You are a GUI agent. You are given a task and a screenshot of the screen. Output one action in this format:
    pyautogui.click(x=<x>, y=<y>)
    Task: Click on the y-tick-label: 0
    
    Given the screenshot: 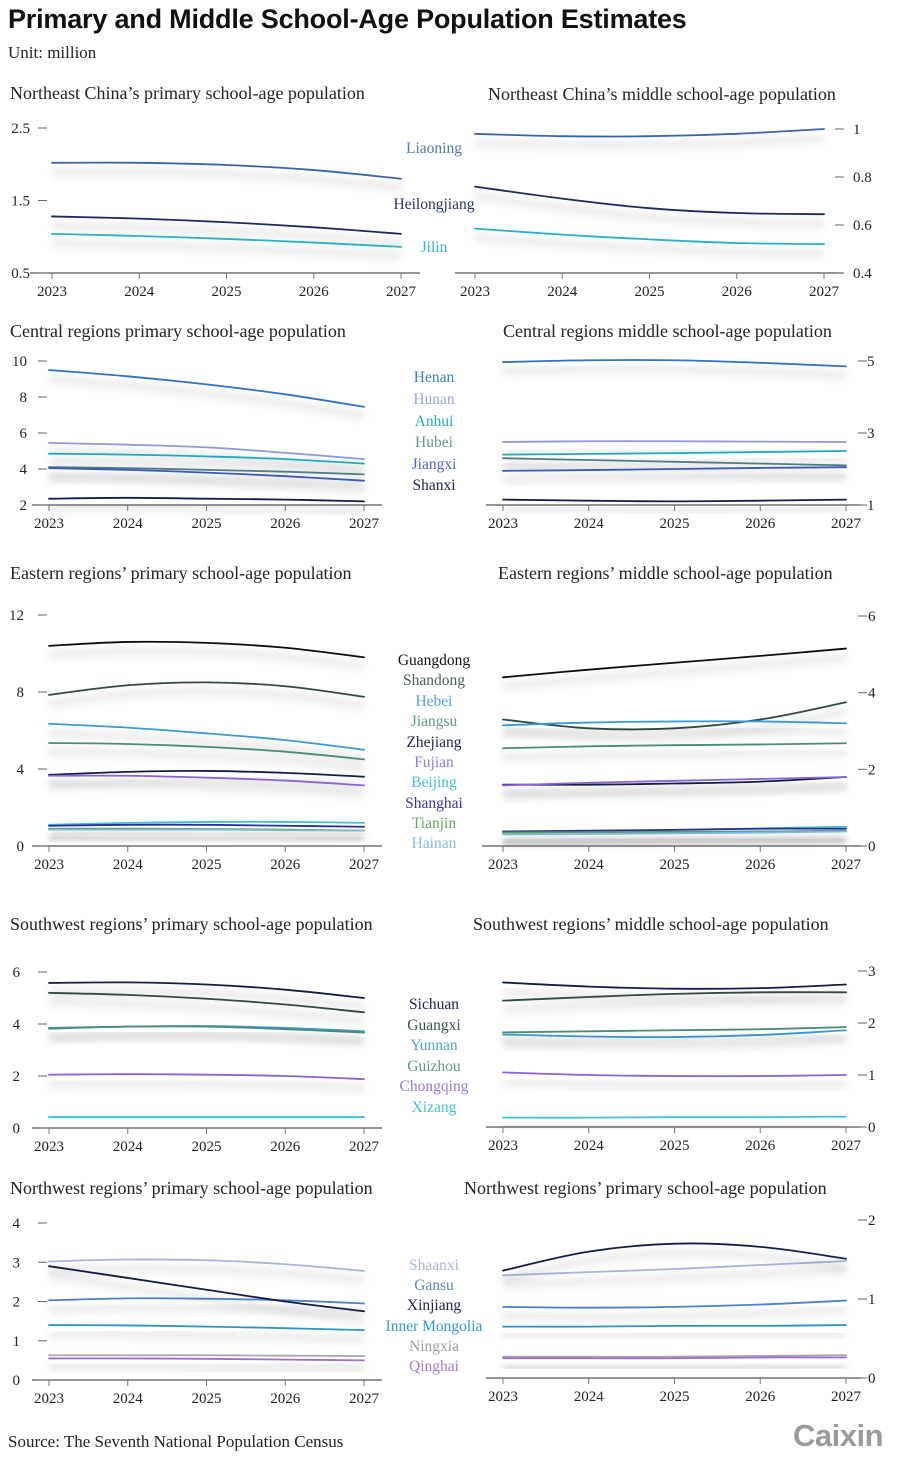 What is the action you would take?
    pyautogui.click(x=17, y=1381)
    